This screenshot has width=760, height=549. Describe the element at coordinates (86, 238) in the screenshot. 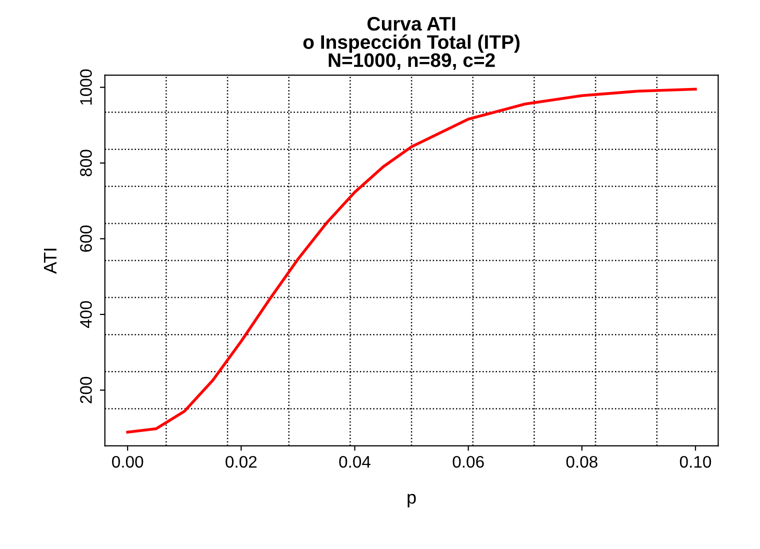

I see `y-tick-label: 600` at that location.